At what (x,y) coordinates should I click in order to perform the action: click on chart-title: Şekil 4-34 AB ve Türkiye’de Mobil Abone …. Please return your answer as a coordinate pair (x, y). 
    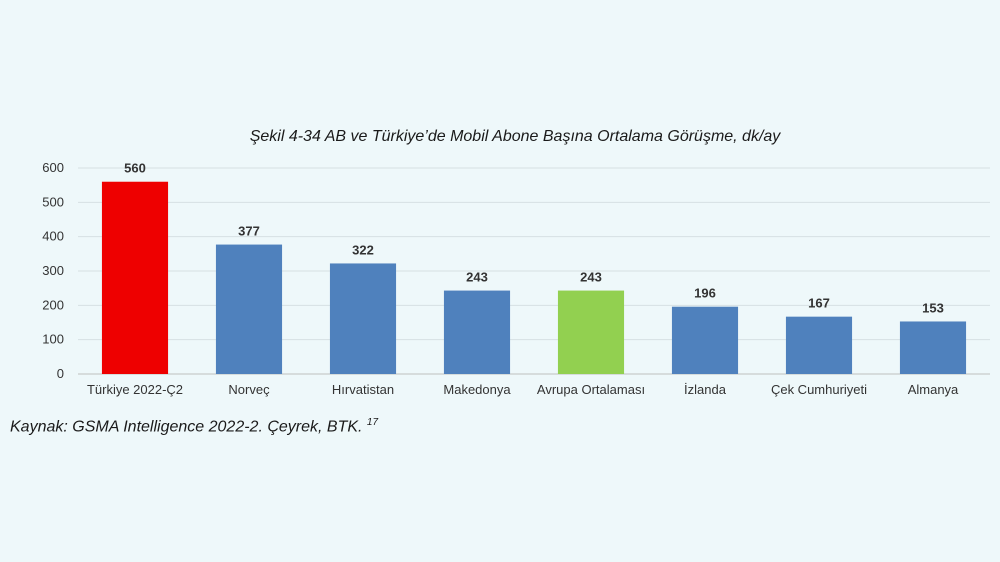
    Looking at the image, I should click on (515, 136).